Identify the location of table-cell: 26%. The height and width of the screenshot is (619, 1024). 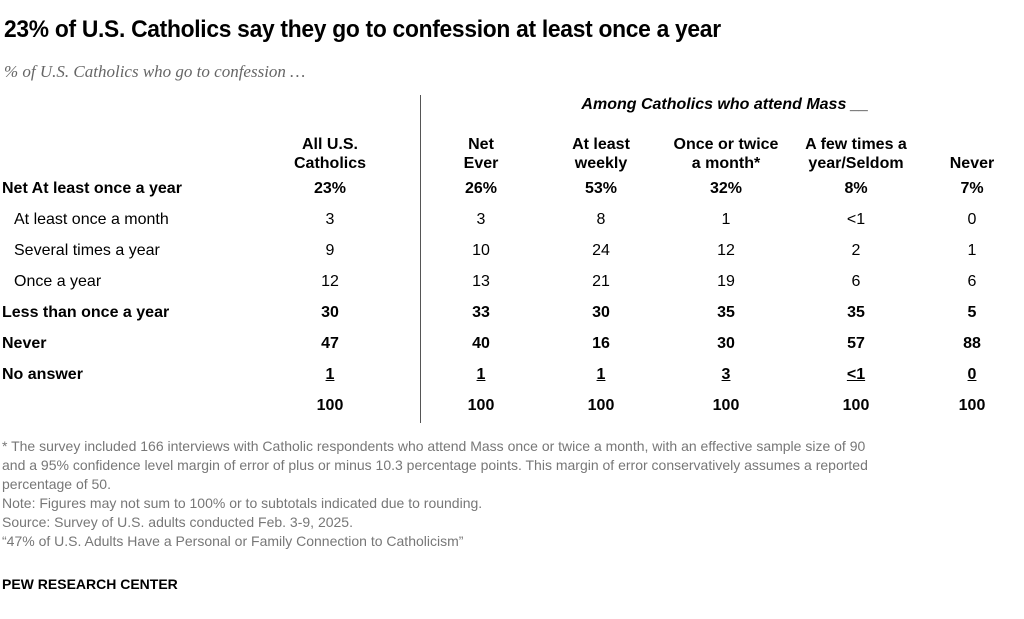
(481, 188).